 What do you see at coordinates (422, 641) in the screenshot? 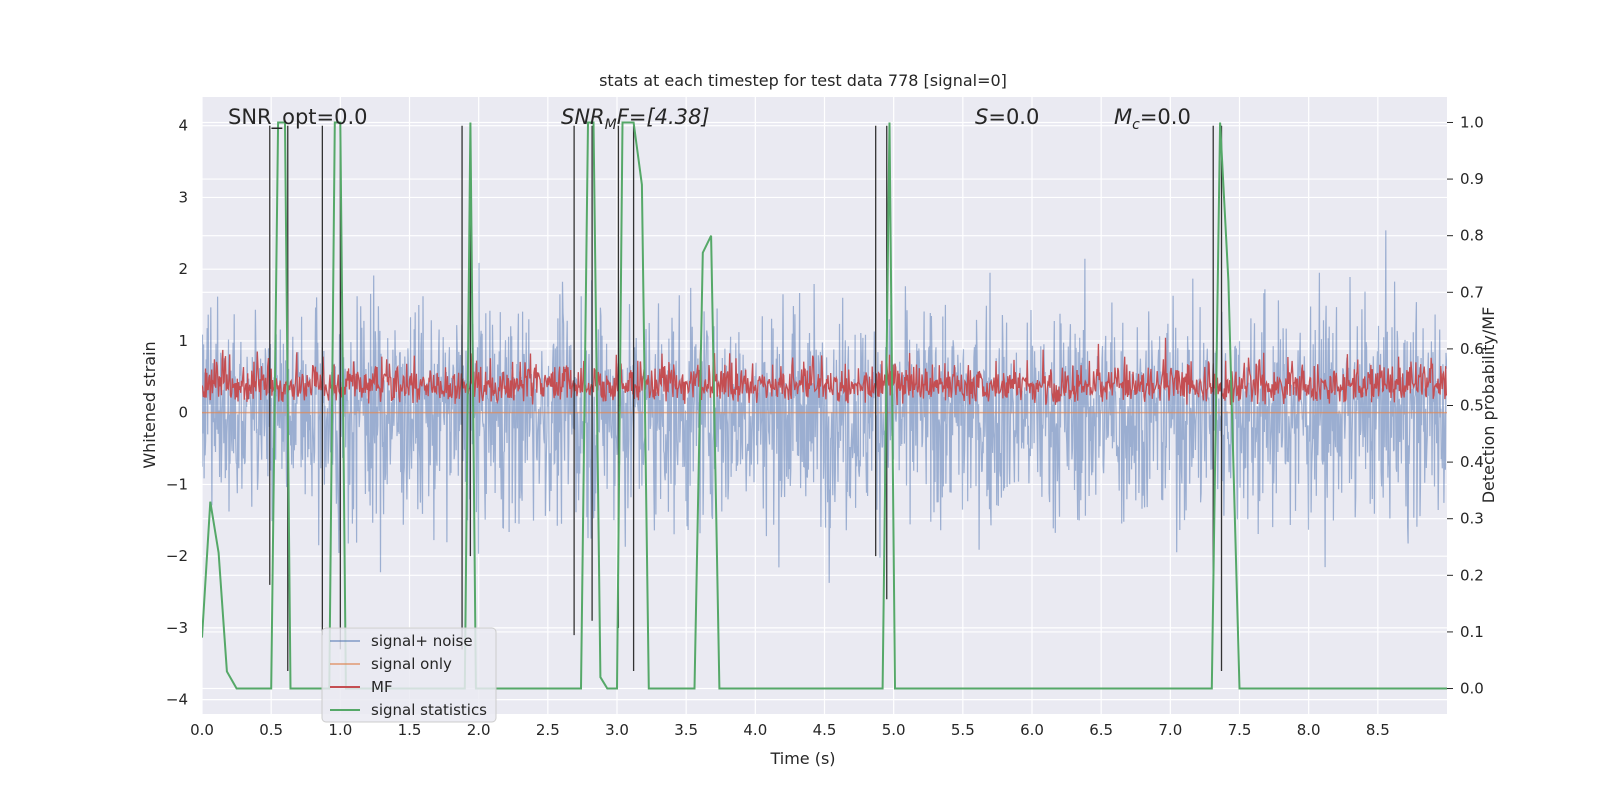
I see `legend-label-signal-noise: signal+ noise` at bounding box center [422, 641].